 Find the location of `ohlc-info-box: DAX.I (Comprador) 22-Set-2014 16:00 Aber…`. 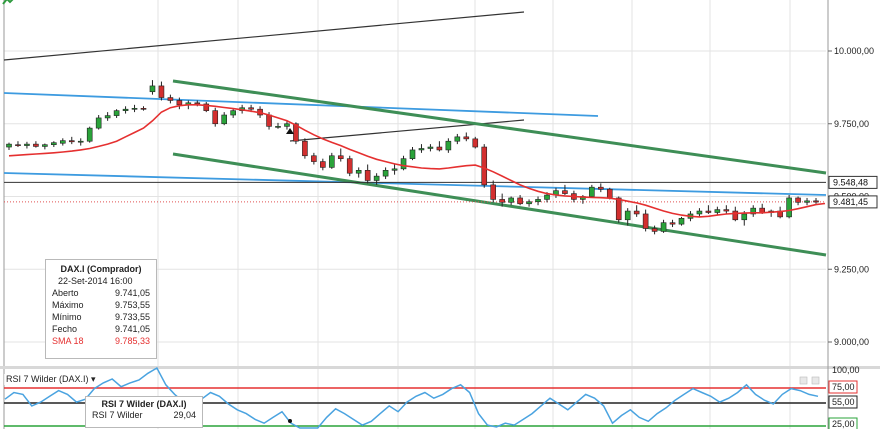

ohlc-info-box: DAX.I (Comprador) 22-Set-2014 16:00 Aber… is located at coordinates (101, 309).